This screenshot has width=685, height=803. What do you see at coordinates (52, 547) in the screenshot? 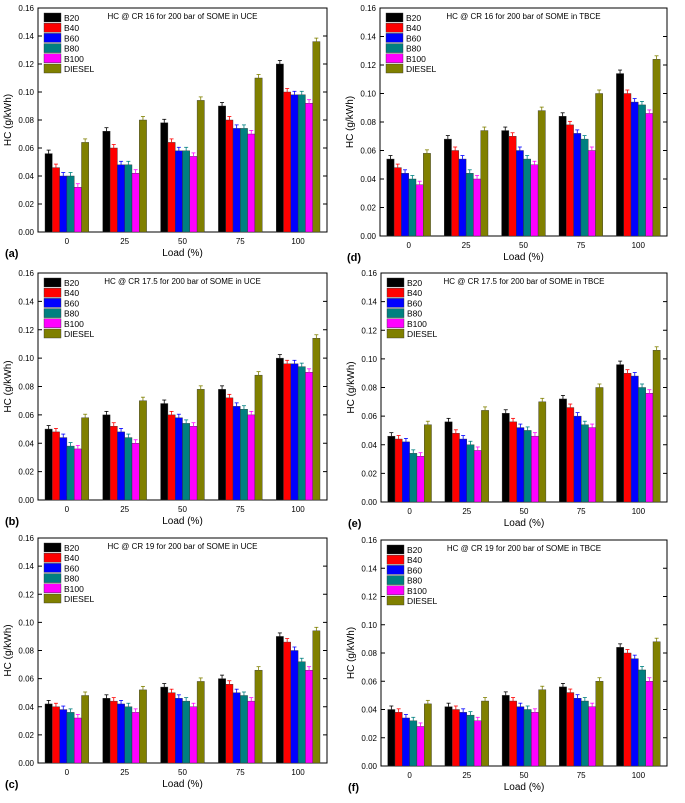
I see `legend-swatch-b20` at bounding box center [52, 547].